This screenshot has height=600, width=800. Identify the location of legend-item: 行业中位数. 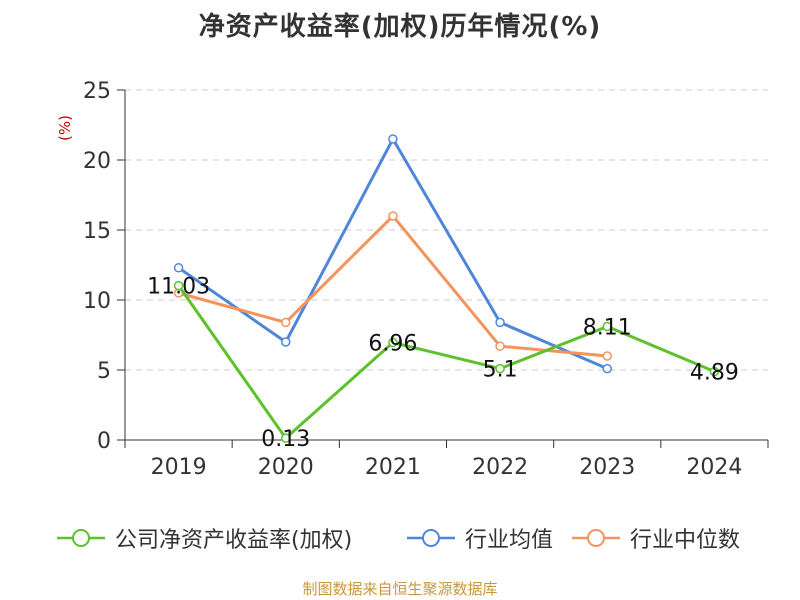
(655, 538).